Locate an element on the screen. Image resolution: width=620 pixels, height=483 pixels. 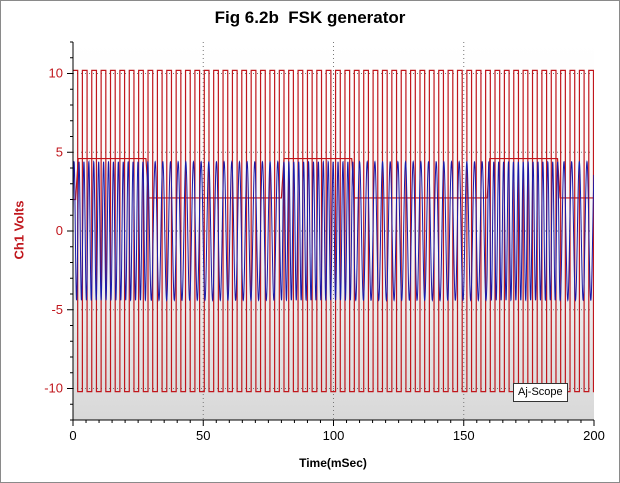
y-tick-label: -10 is located at coordinates (53, 388).